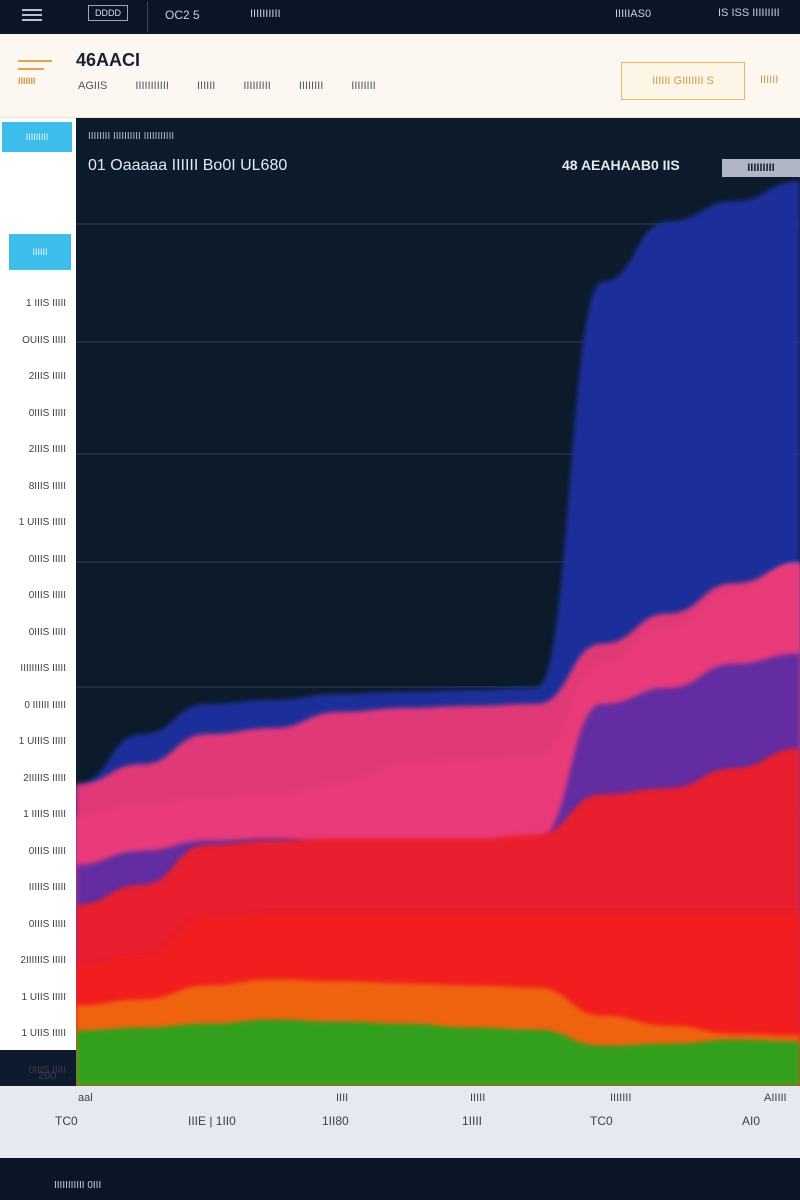 The height and width of the screenshot is (1200, 800). Describe the element at coordinates (47, 887) in the screenshot. I see `y-tick-label: IIIIIS IIIII` at that location.